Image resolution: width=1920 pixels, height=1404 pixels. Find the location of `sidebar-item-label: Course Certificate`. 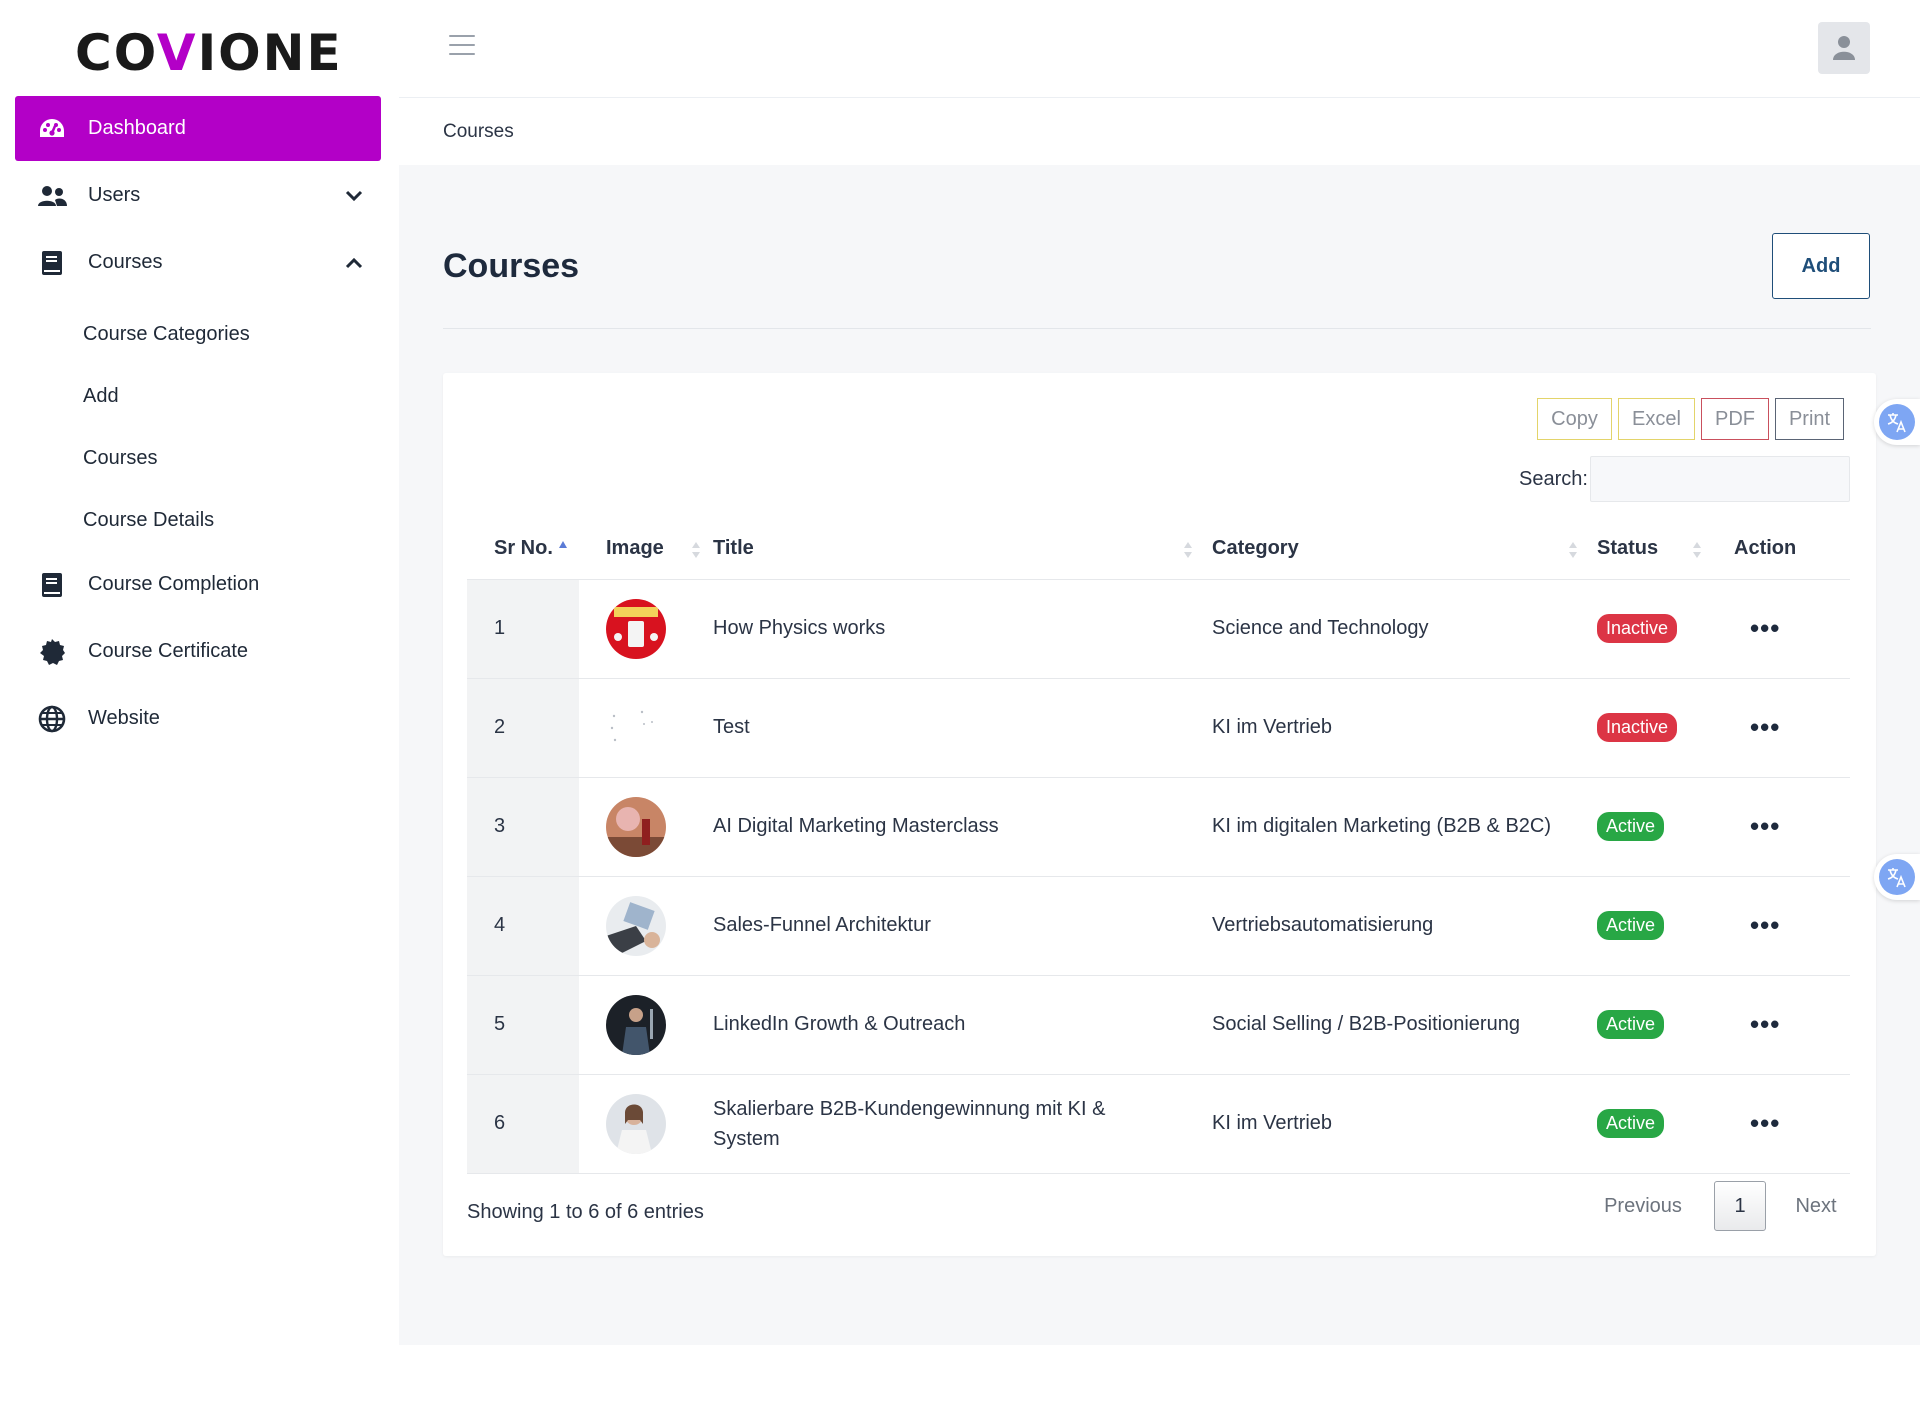

sidebar-item-label: Course Certificate is located at coordinates (168, 651).